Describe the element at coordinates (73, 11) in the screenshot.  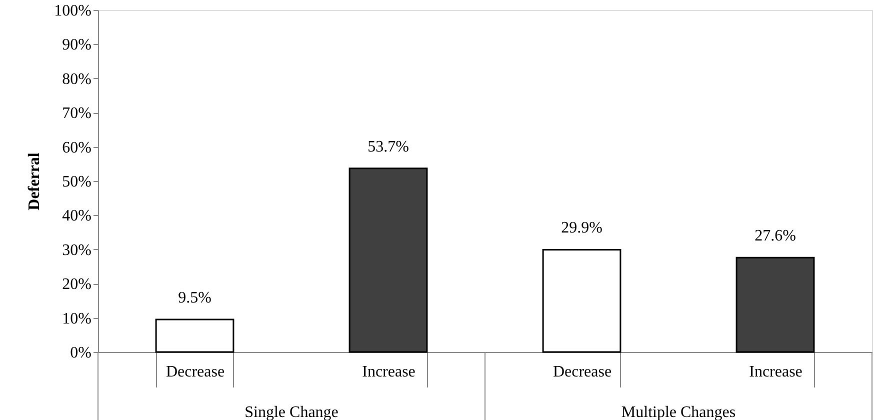
I see `y-tick-label: 100%` at that location.